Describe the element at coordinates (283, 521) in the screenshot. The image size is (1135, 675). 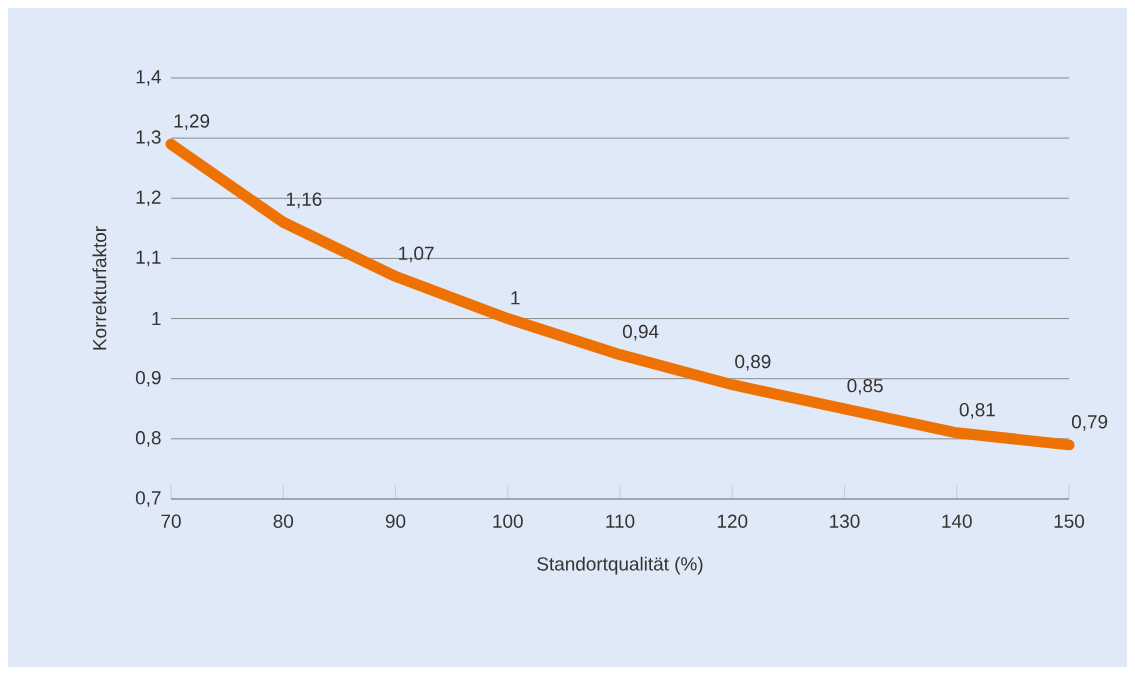
I see `x-tick-label: 80` at that location.